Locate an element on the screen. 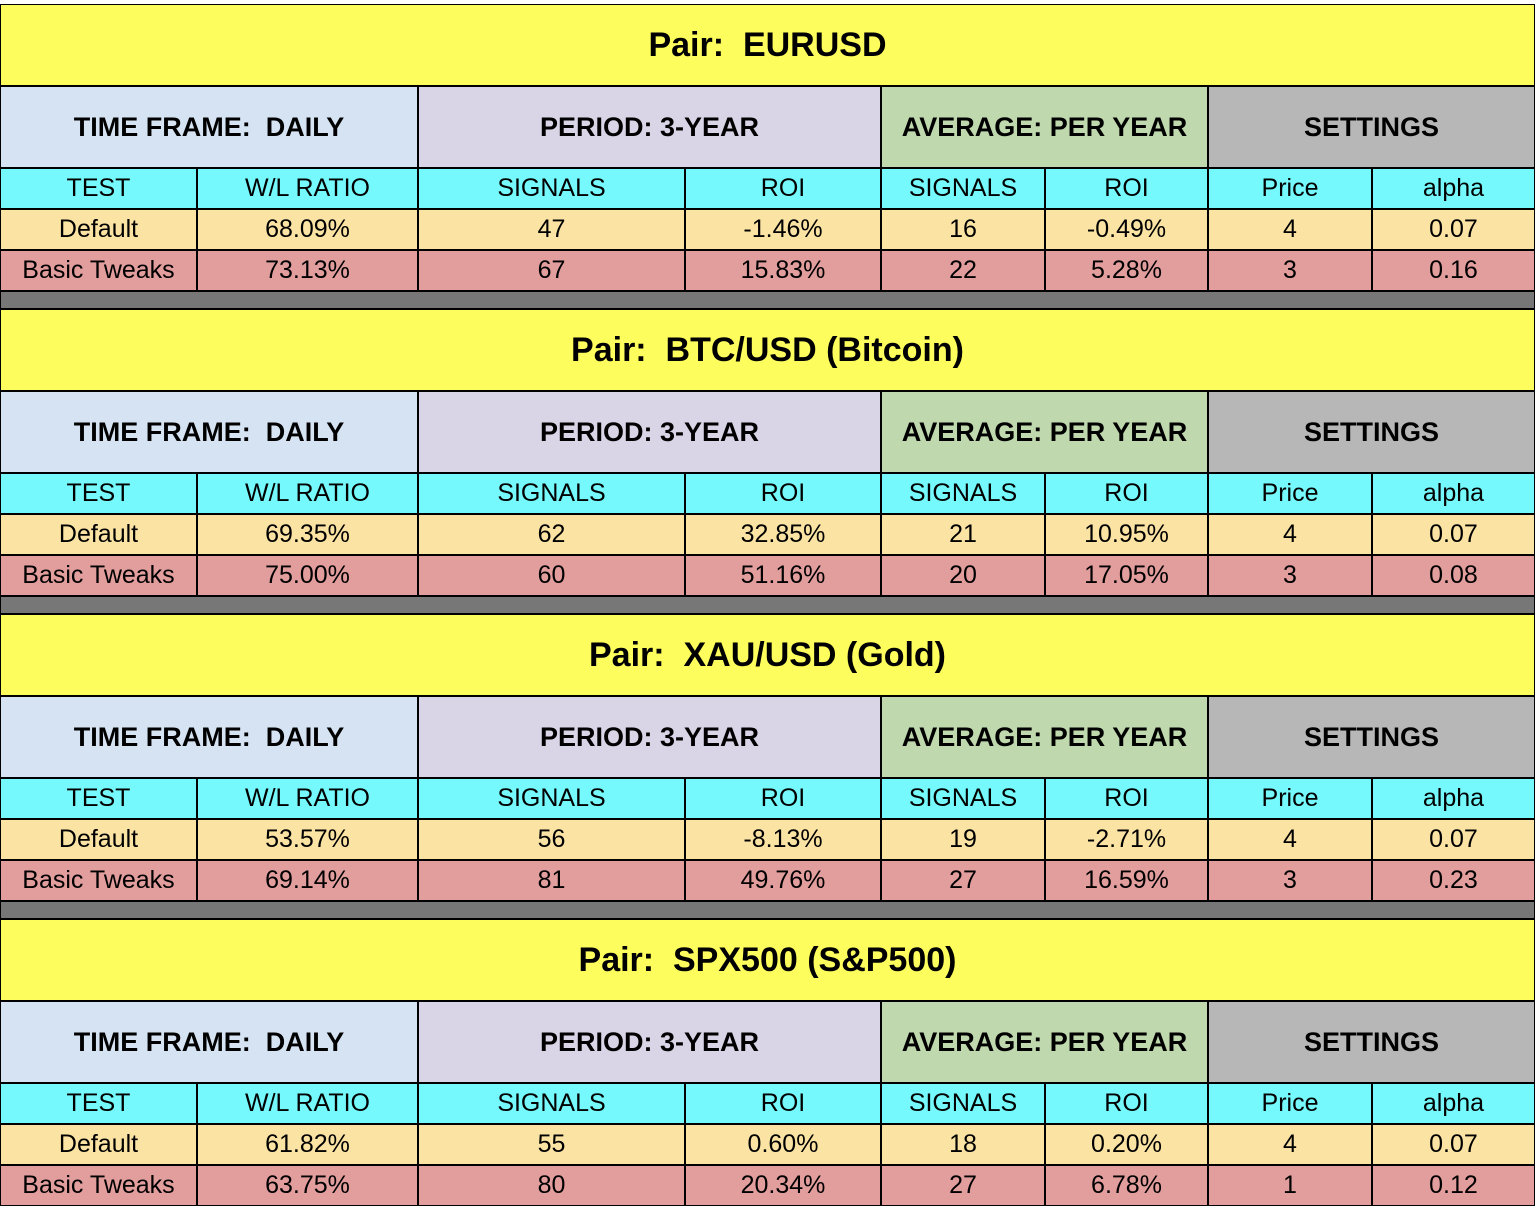  table-cell: 0.20% is located at coordinates (1126, 1144).